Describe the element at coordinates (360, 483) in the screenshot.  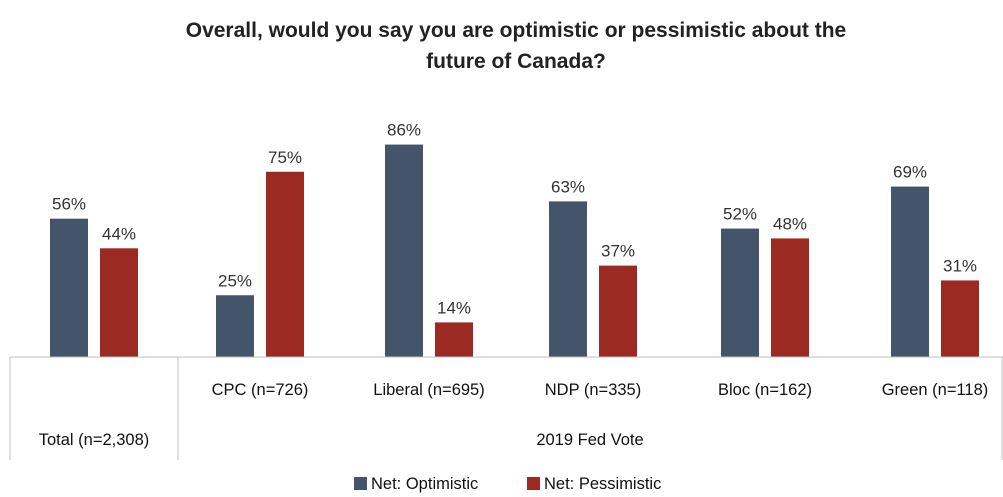
I see `legend-swatch-net-optimistic` at that location.